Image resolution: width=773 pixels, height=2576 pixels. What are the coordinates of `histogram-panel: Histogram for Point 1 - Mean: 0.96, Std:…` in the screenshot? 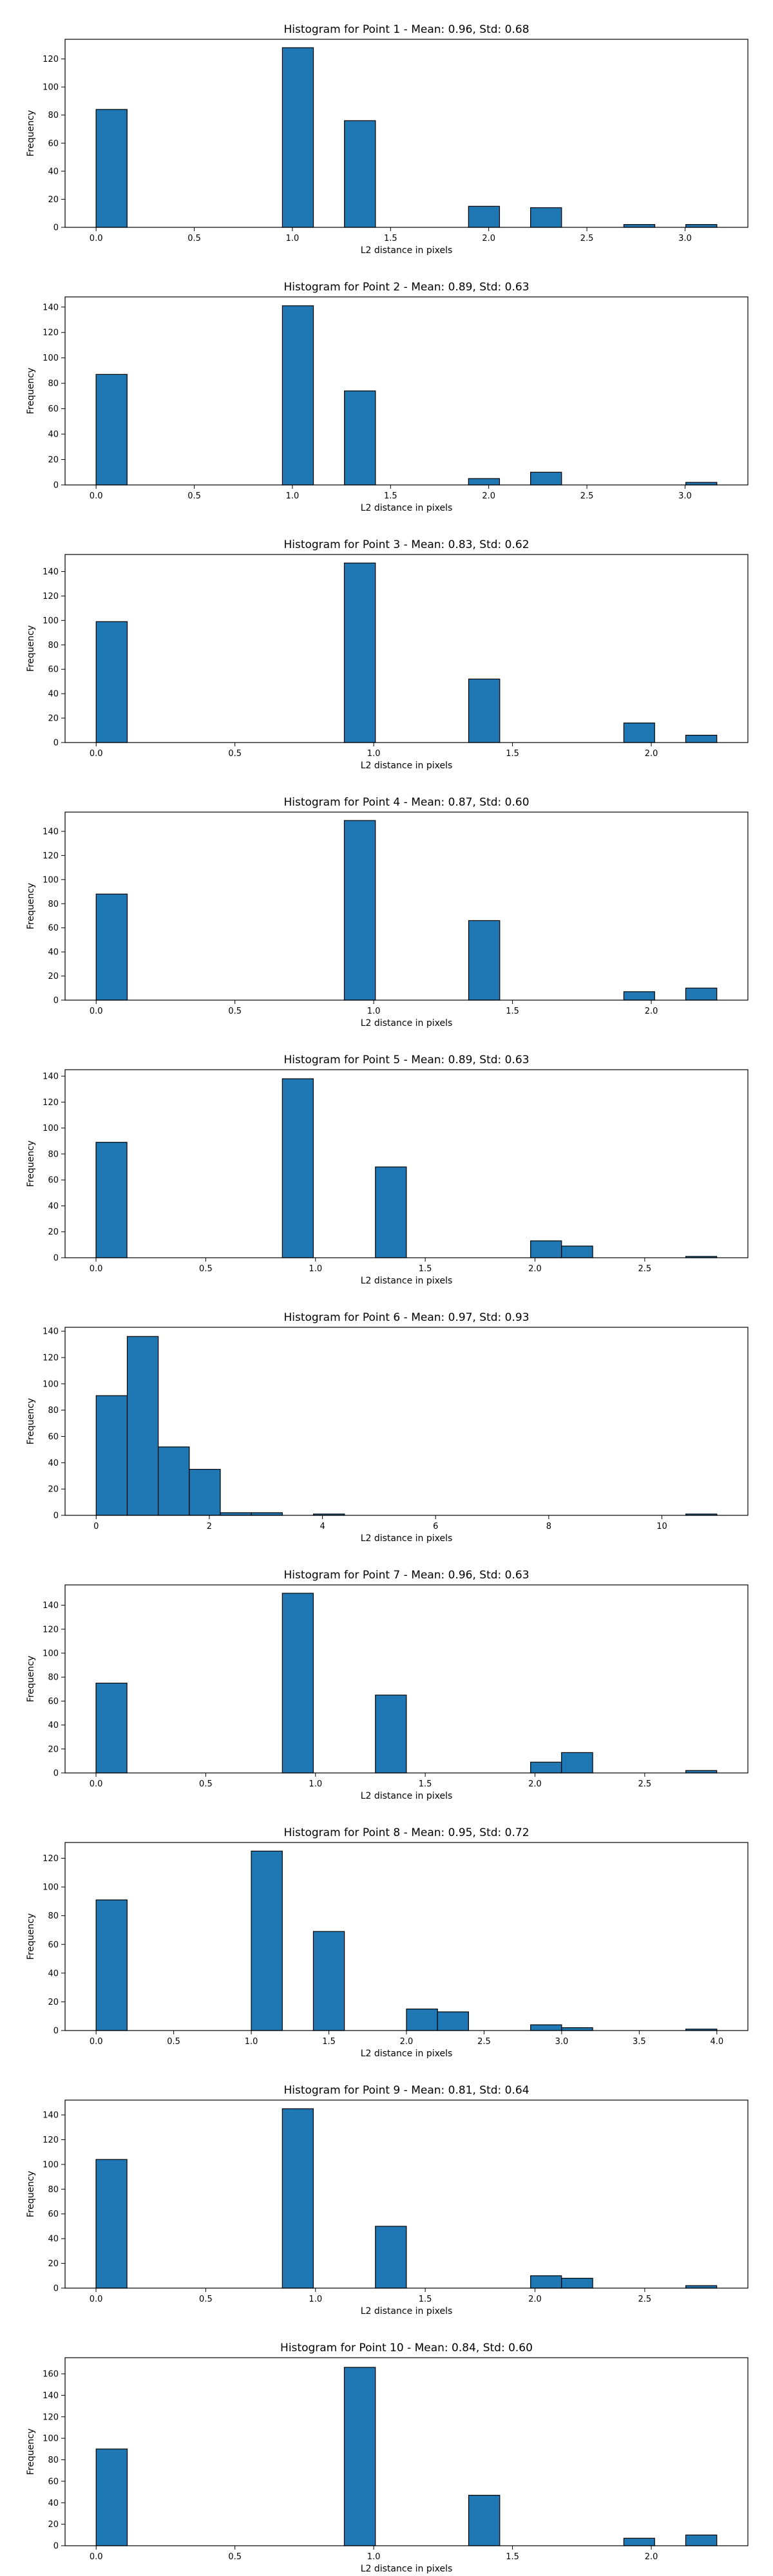 It's located at (387, 139).